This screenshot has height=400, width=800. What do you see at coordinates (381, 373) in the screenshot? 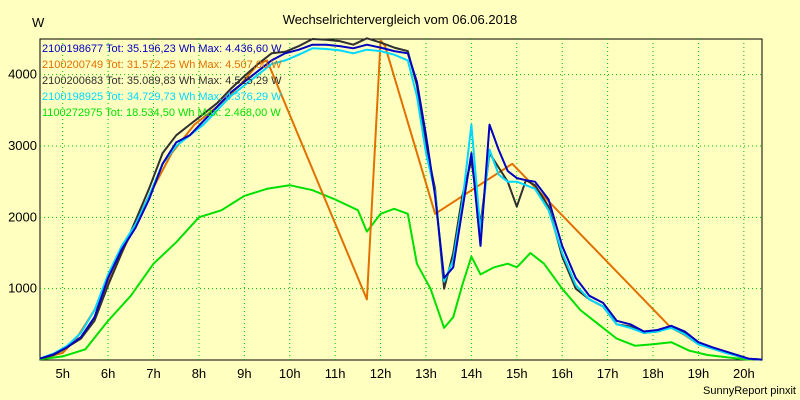
I see `x-tick-label: 12h` at bounding box center [381, 373].